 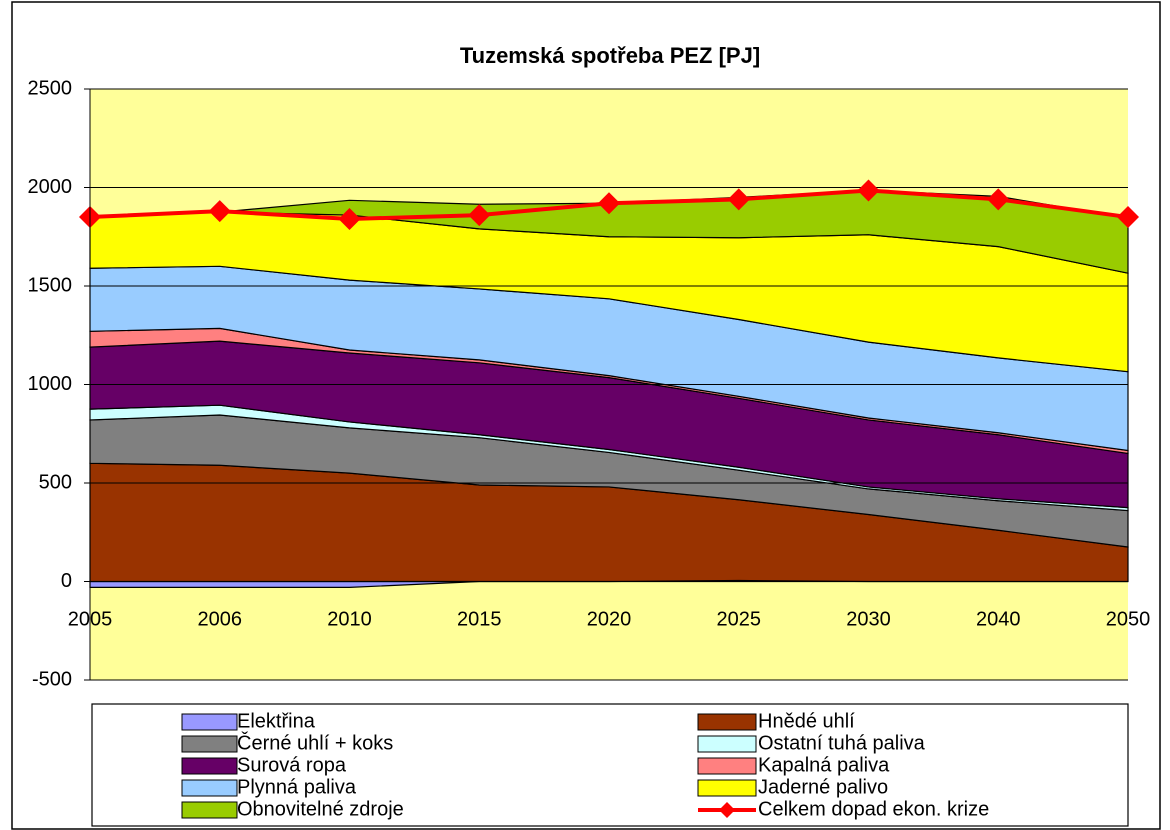 I want to click on legend-label: Plynná paliva, so click(x=297, y=787).